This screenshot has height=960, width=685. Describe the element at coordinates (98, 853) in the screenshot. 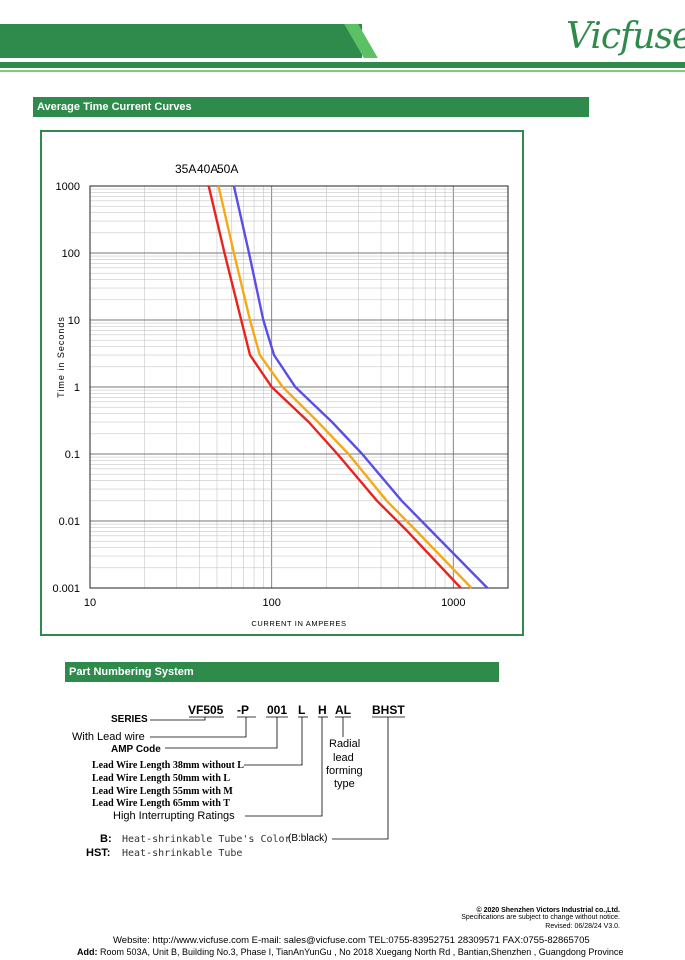

I see `legend-hst-key: HST:` at that location.